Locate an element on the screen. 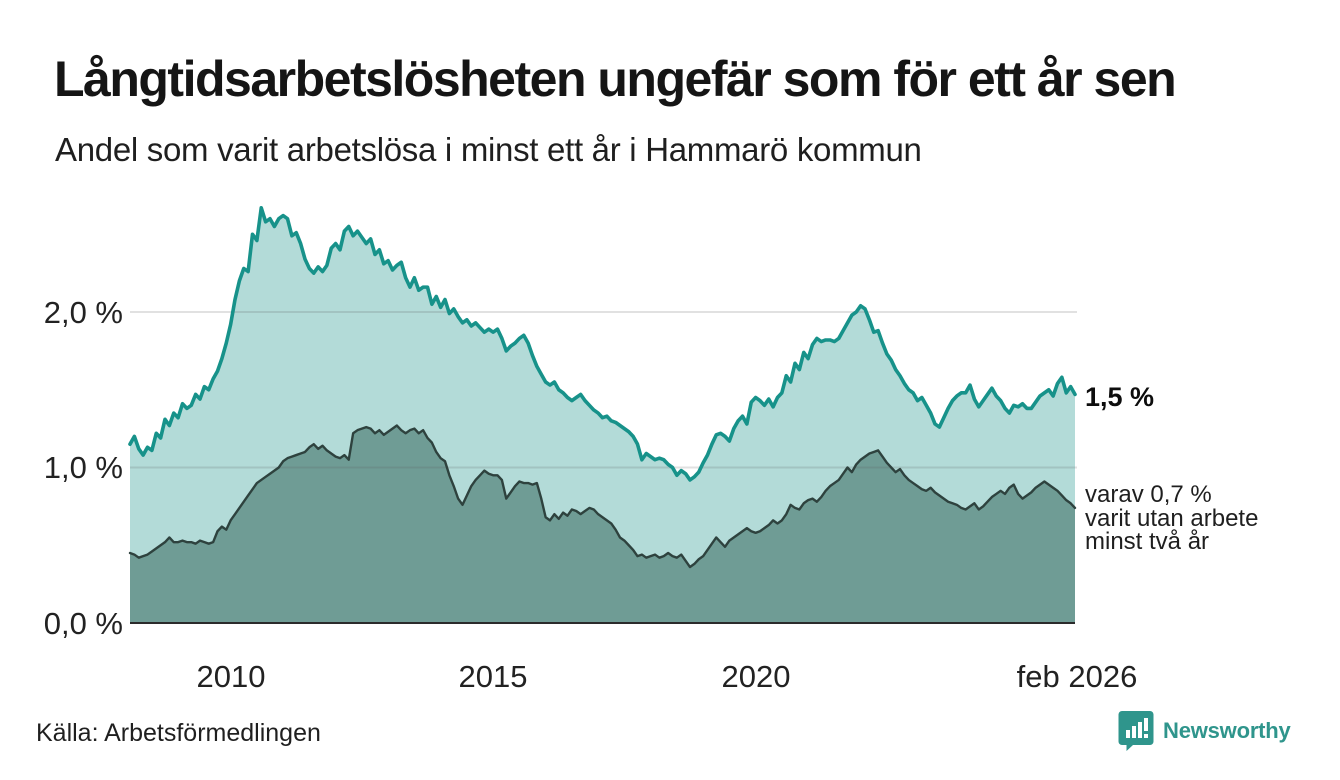 The width and height of the screenshot is (1340, 780). y-tick-0pct: 0,0 % is located at coordinates (83, 623).